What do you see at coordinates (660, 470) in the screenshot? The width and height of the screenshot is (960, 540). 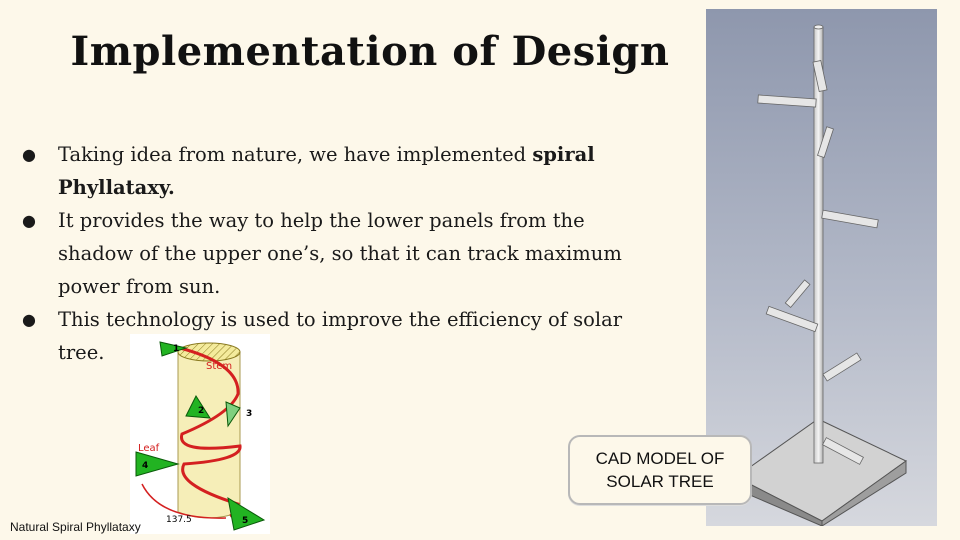 I see `cad-model-label: CAD MODEL OF SOLAR TREE` at bounding box center [660, 470].